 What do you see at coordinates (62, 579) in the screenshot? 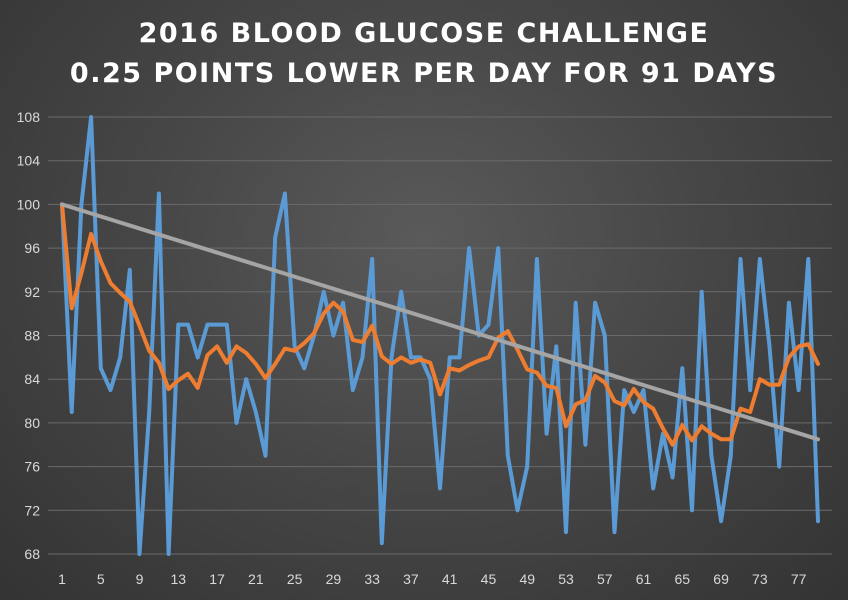
I see `x-tick-label: 1` at bounding box center [62, 579].